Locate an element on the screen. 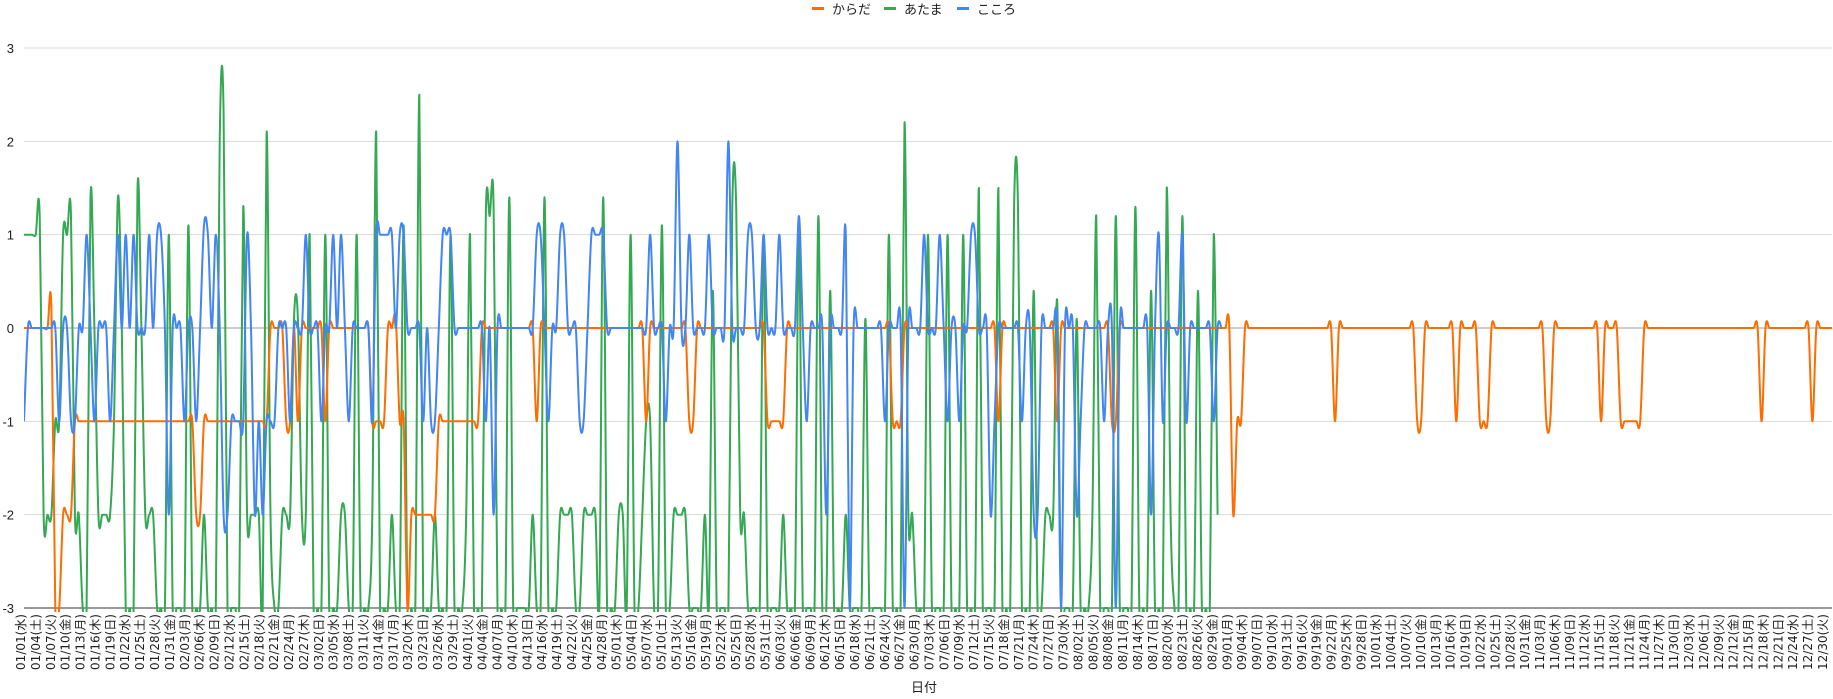  legend-label: こころ is located at coordinates (996, 10).